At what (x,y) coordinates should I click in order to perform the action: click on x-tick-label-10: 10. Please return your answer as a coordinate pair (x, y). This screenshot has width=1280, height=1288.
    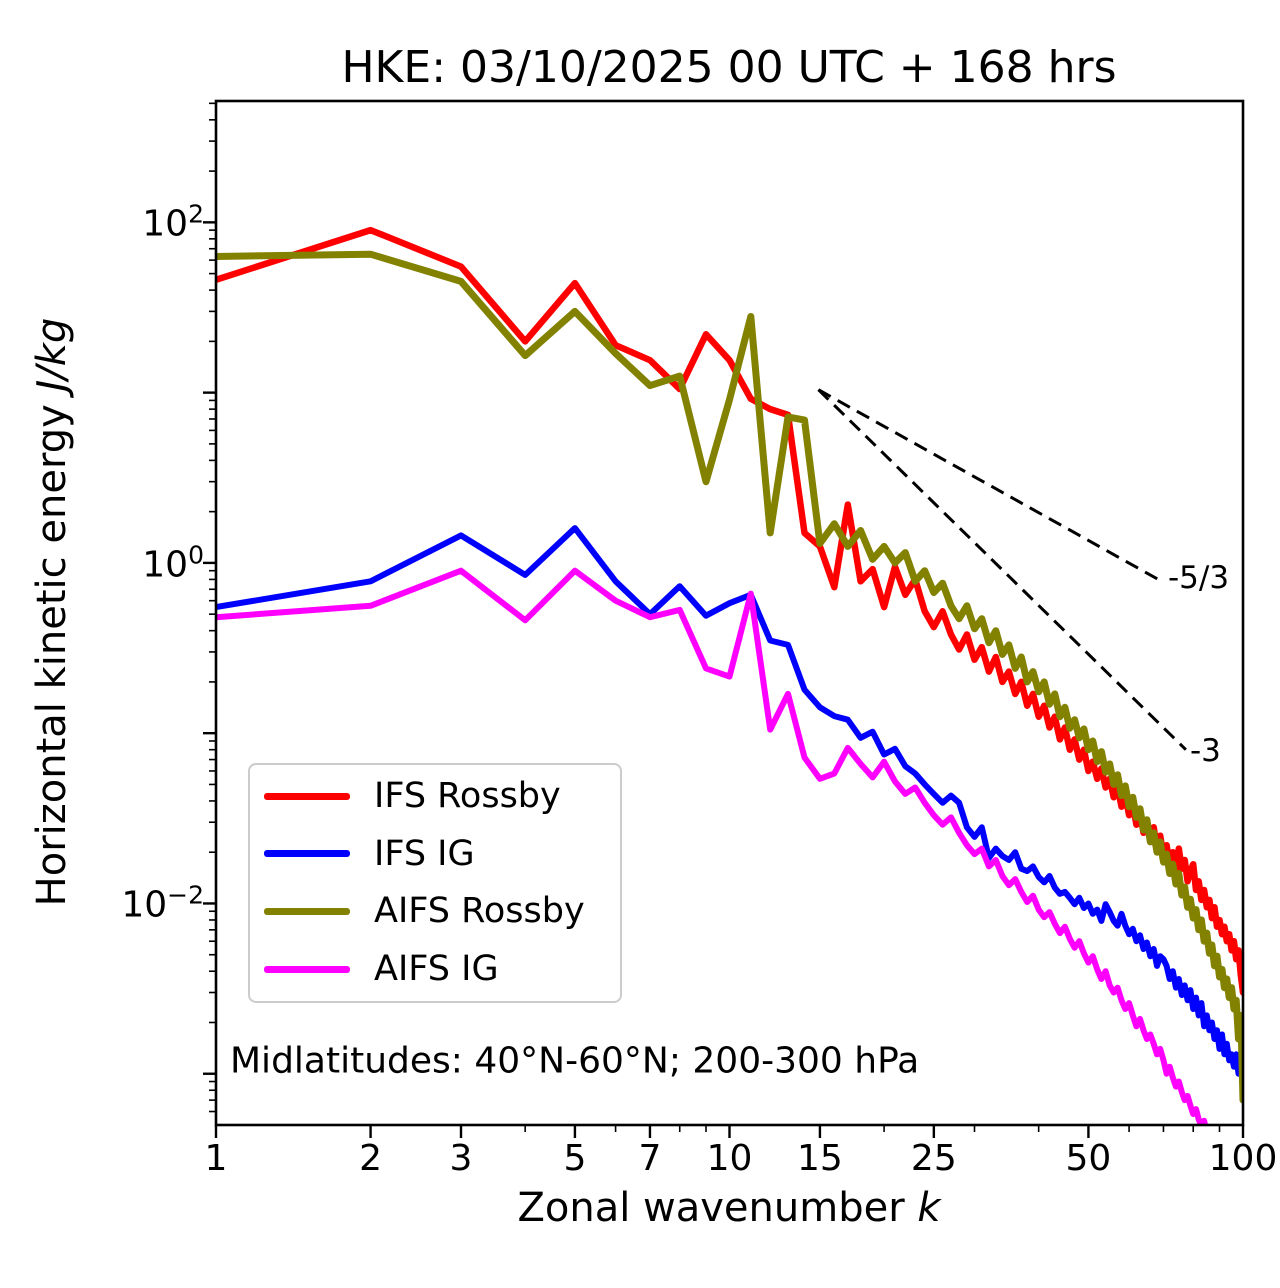
    Looking at the image, I should click on (729, 1158).